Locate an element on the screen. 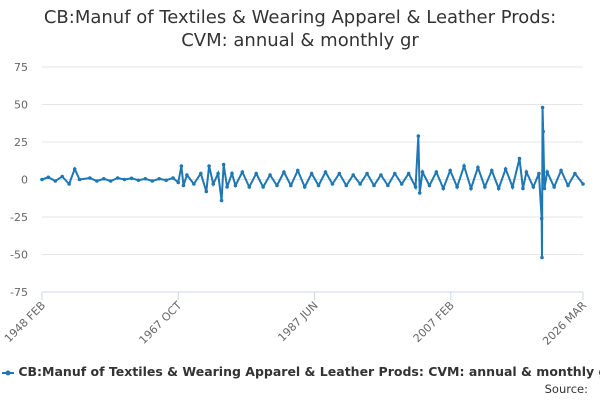 This screenshot has height=400, width=600. x-tick-label: 1987 JUN is located at coordinates (297, 321).